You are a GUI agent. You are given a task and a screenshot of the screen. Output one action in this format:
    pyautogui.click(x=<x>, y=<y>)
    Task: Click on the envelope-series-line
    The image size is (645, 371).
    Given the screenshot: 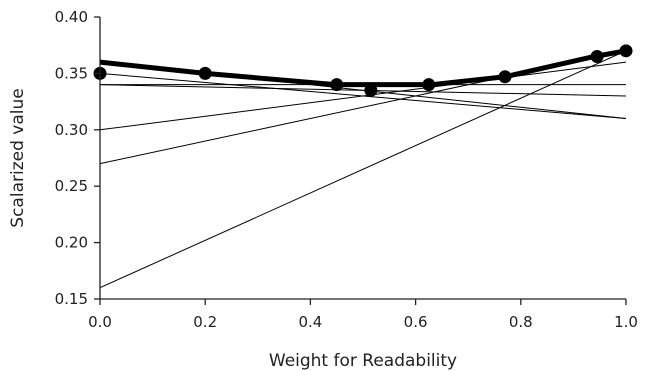 What is the action you would take?
    pyautogui.click(x=363, y=68)
    